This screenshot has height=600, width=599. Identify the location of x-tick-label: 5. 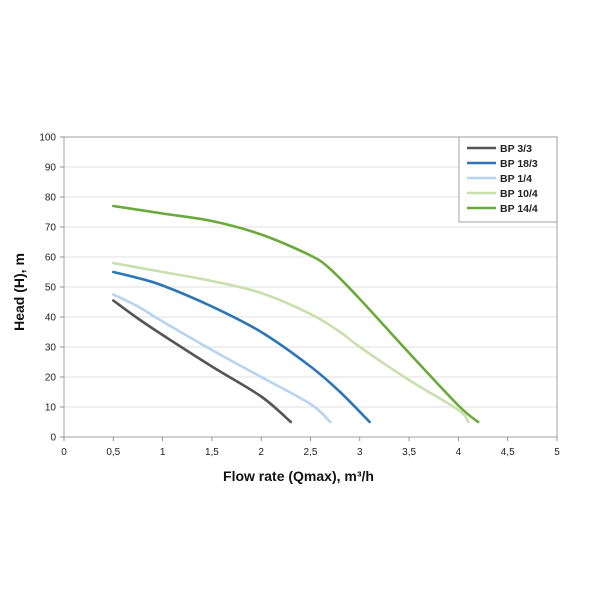
(557, 452).